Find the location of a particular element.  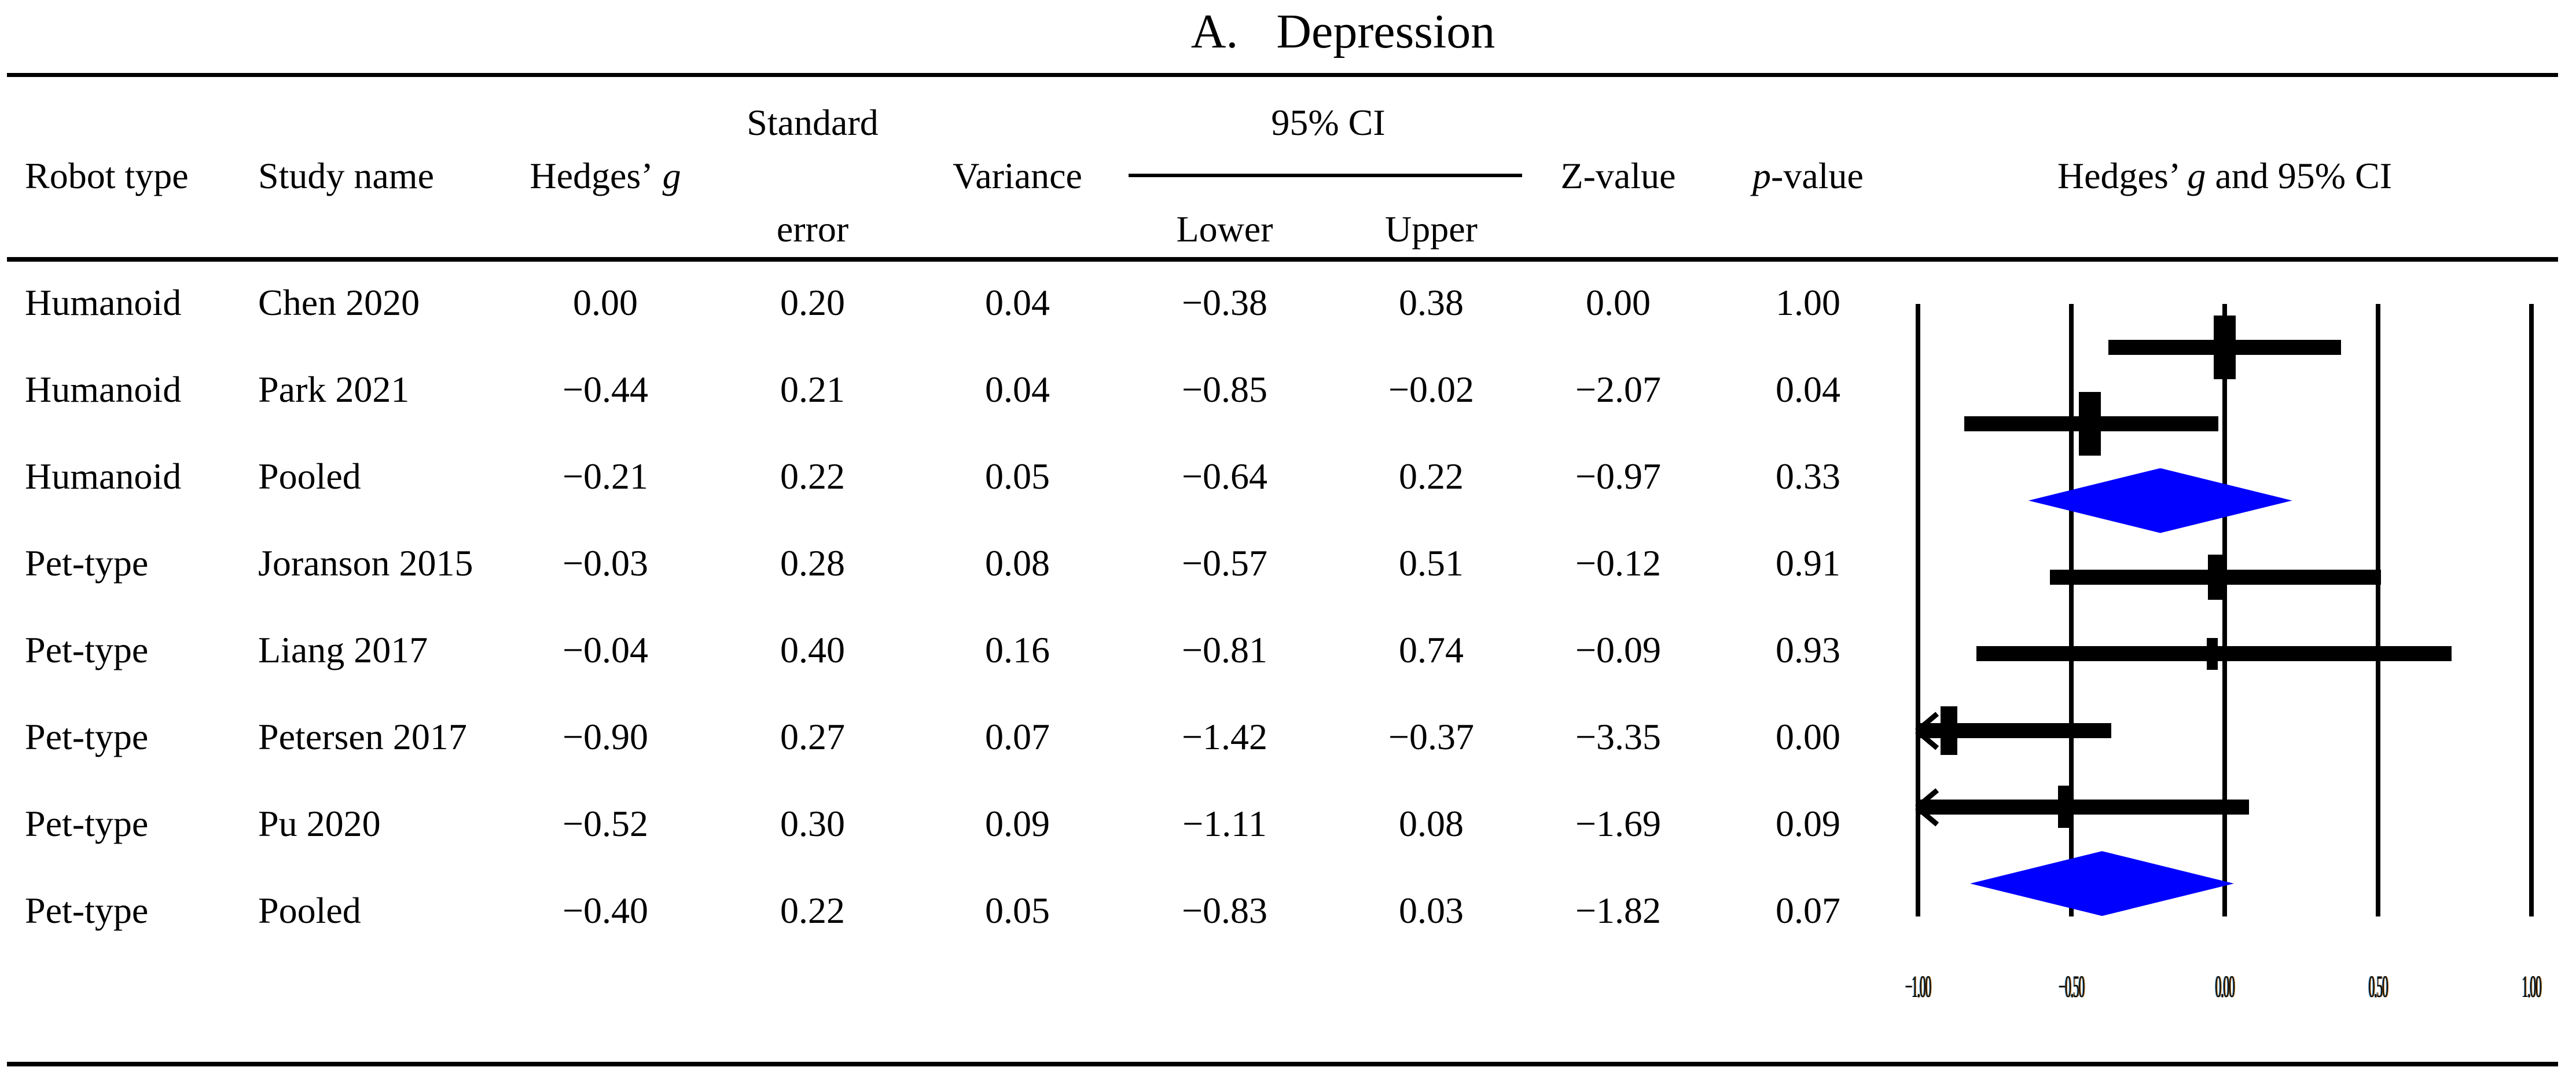

cell-p-value: 1.00 is located at coordinates (1808, 302).